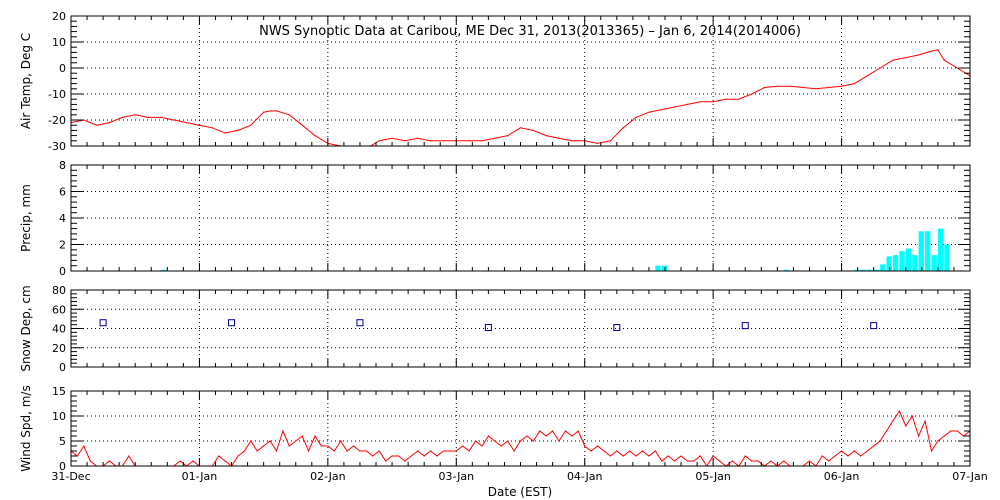 Image resolution: width=1000 pixels, height=500 pixels. What do you see at coordinates (520, 437) in the screenshot?
I see `series-line-wind-spd-m-s` at bounding box center [520, 437].